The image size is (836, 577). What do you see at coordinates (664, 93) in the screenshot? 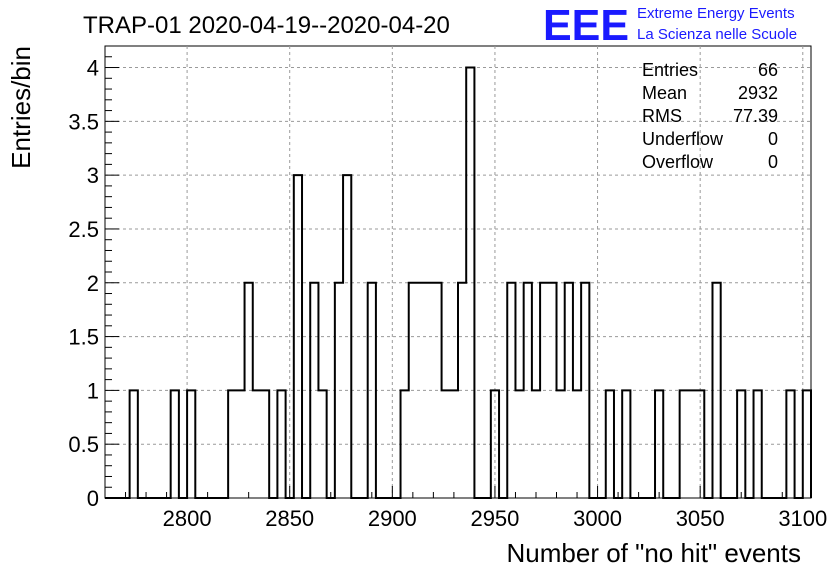
I see `stats-mean-label: Mean` at bounding box center [664, 93].